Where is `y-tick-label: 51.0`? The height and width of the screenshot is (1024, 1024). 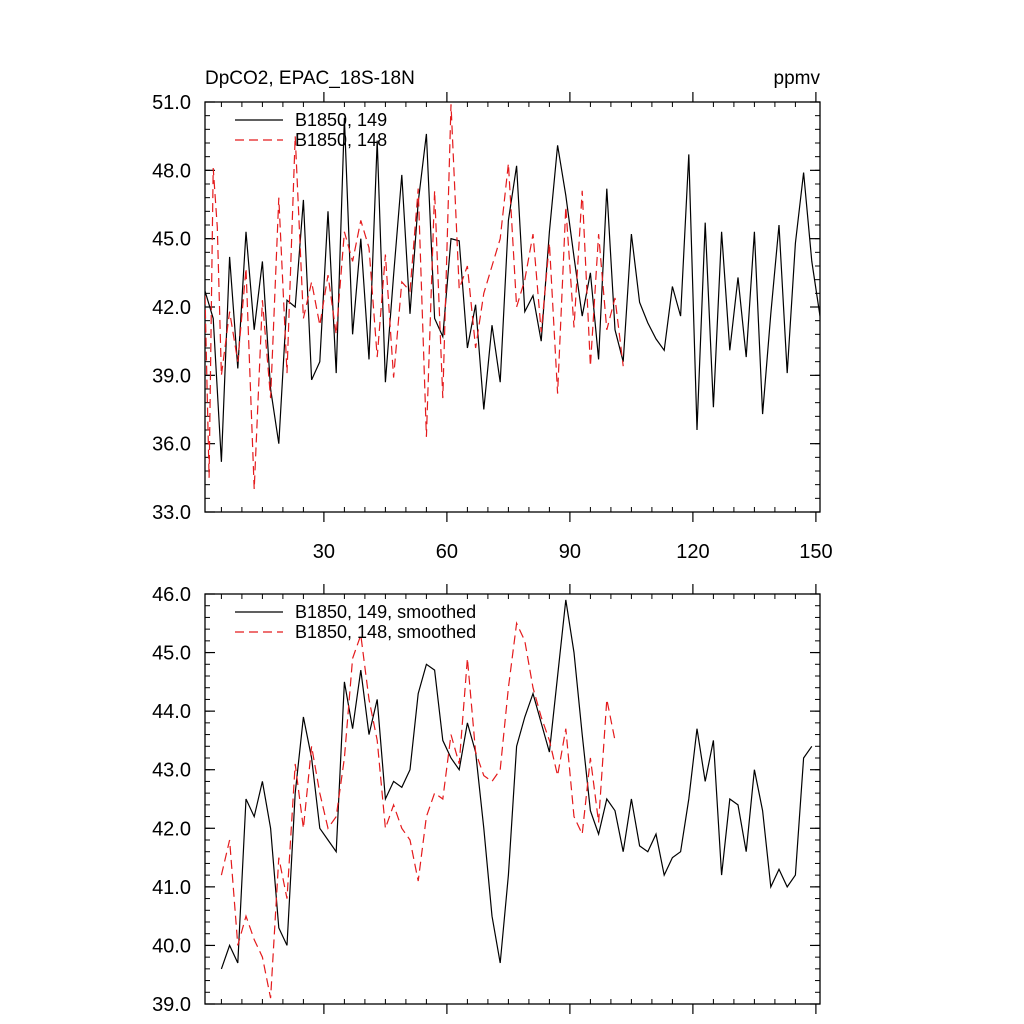
y-tick-label: 51.0 is located at coordinates (171, 103).